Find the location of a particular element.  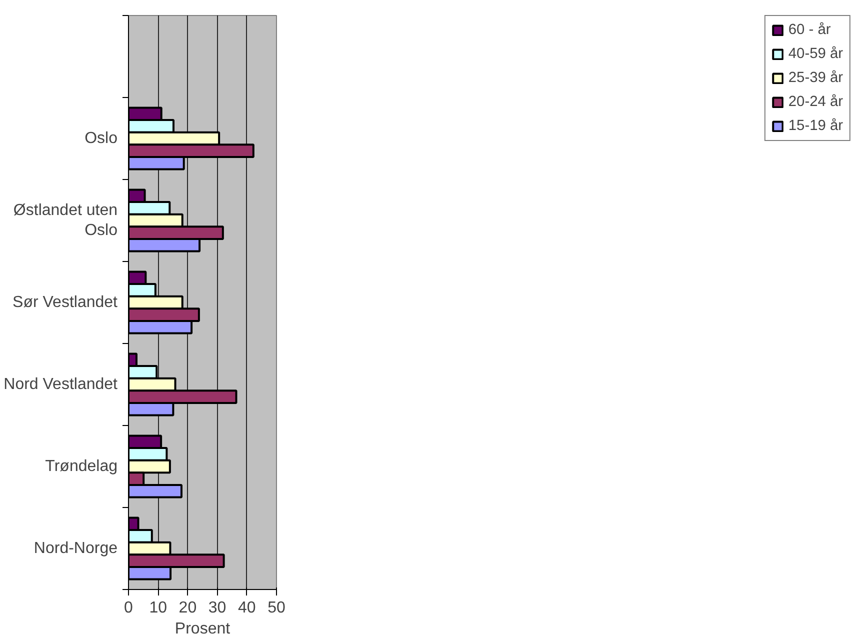

legend-label: 40-59 år is located at coordinates (815, 54).